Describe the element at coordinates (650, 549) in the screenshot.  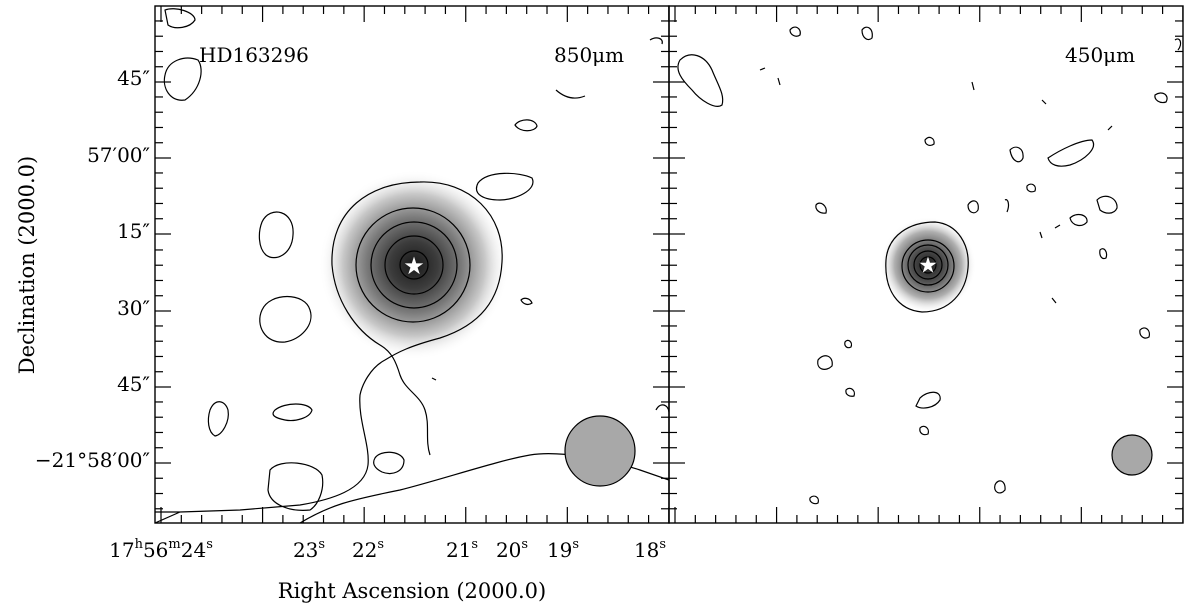
I see `x-tick-label: 18s` at that location.